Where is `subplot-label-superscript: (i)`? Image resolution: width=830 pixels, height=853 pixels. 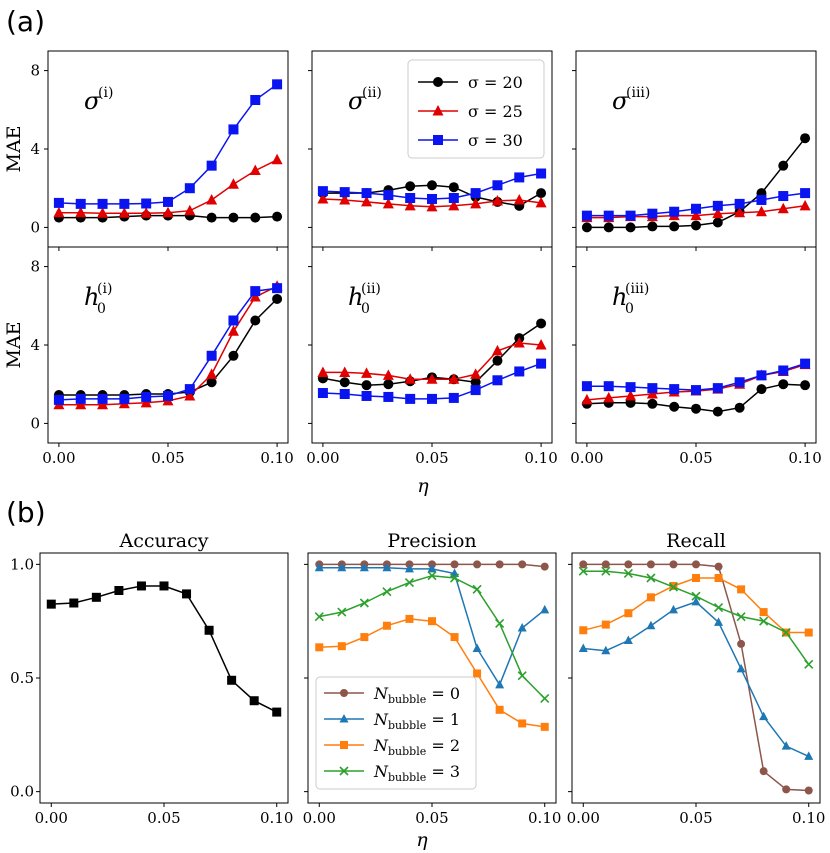 subplot-label-superscript: (i) is located at coordinates (105, 93).